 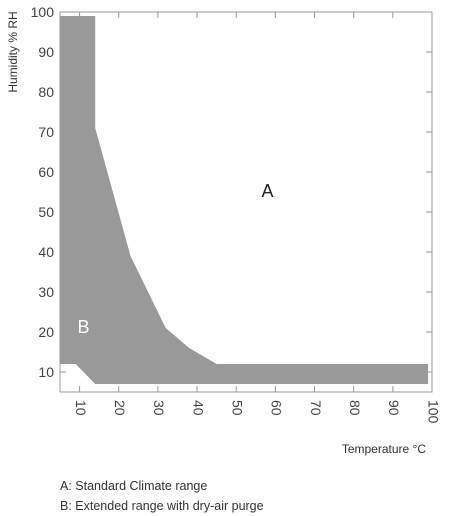 What do you see at coordinates (394, 408) in the screenshot?
I see `x-tick-label: 90` at bounding box center [394, 408].